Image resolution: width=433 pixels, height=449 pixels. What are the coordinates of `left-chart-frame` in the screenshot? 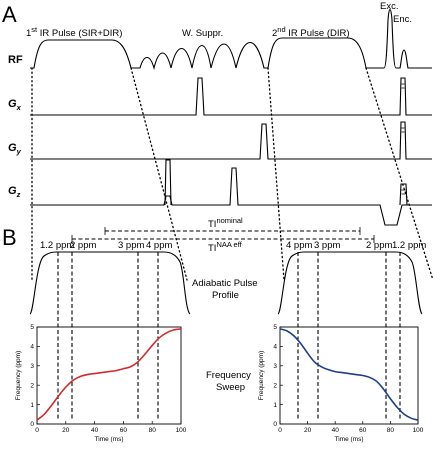 It's located at (109, 375).